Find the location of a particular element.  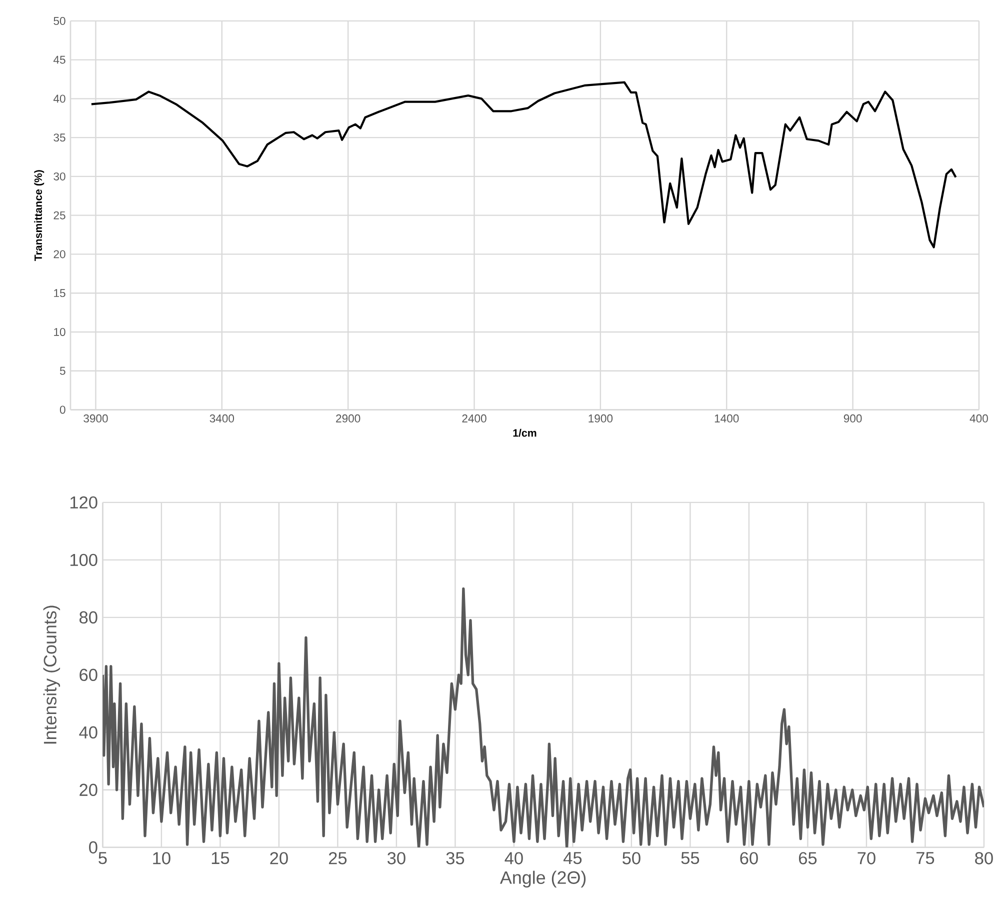

y-tick-label: 45 is located at coordinates (59, 60).